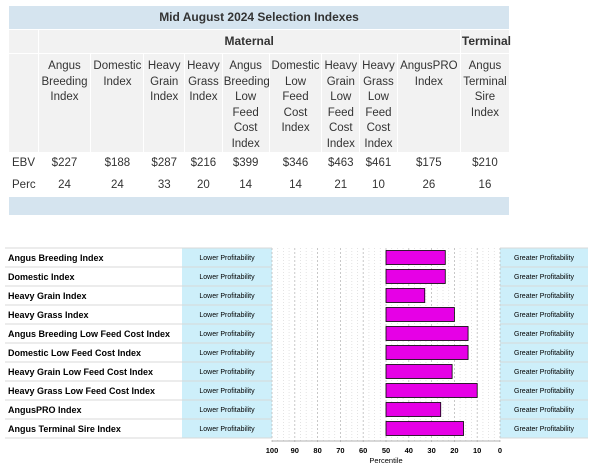  What do you see at coordinates (340, 450) in the screenshot?
I see `x-tick-label: 70` at bounding box center [340, 450].